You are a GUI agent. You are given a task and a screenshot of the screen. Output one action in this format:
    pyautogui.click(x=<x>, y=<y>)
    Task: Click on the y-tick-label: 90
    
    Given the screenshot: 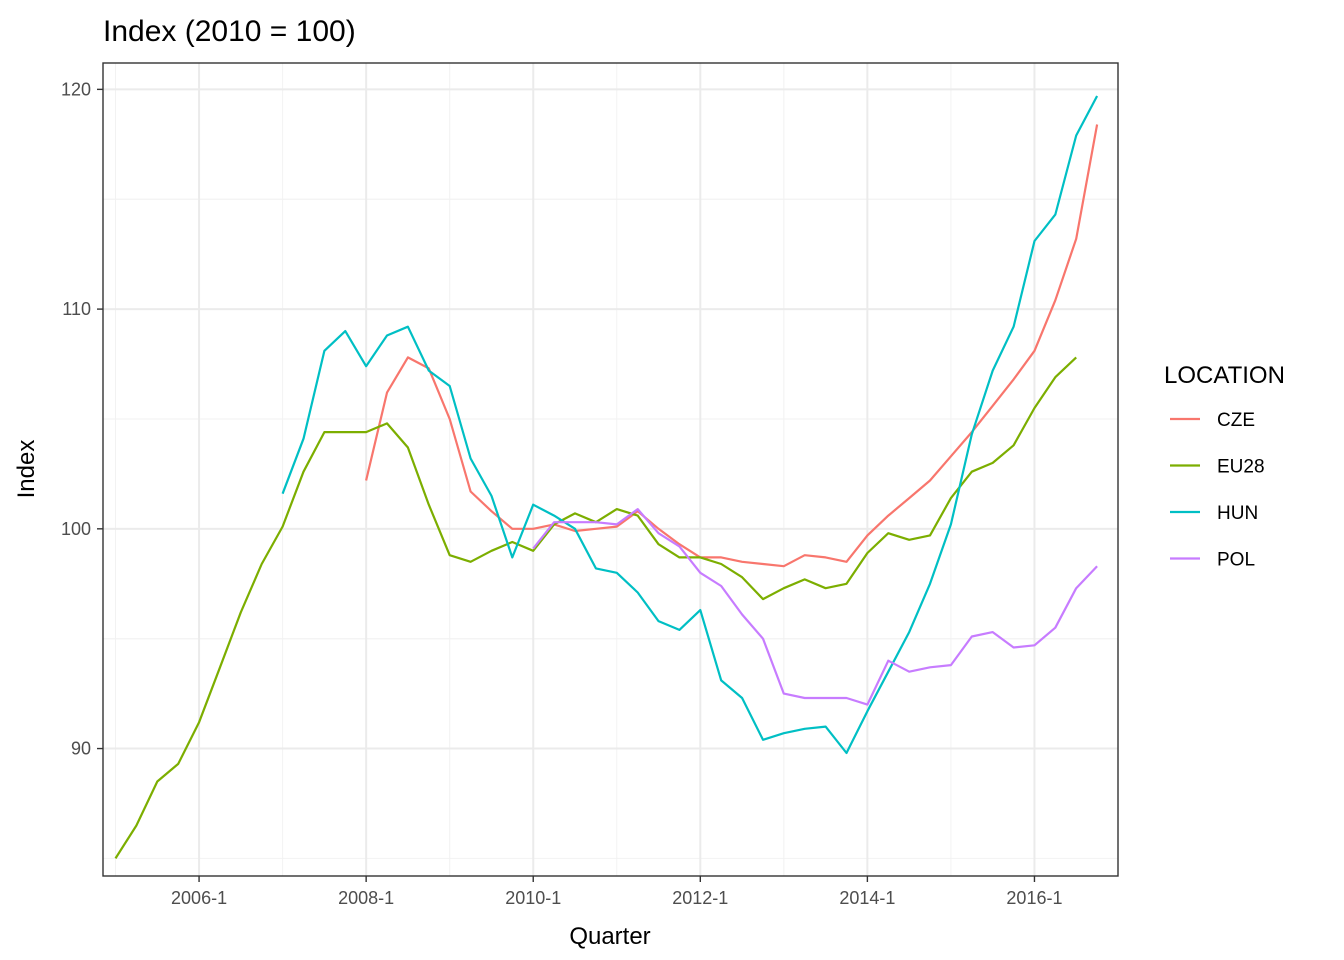 What is the action you would take?
    pyautogui.click(x=81, y=749)
    